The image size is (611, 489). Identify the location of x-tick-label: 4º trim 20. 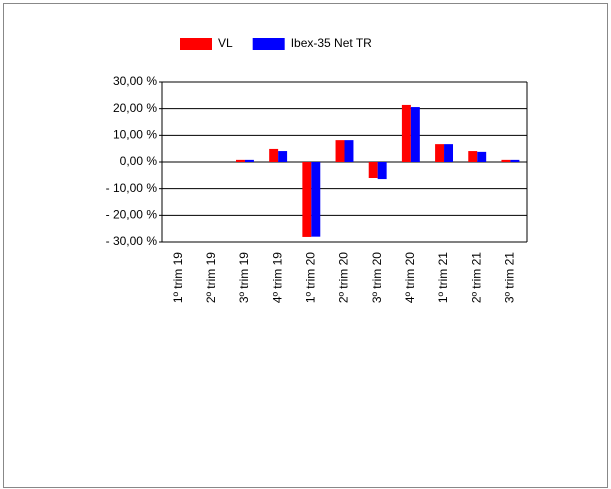
(410, 277).